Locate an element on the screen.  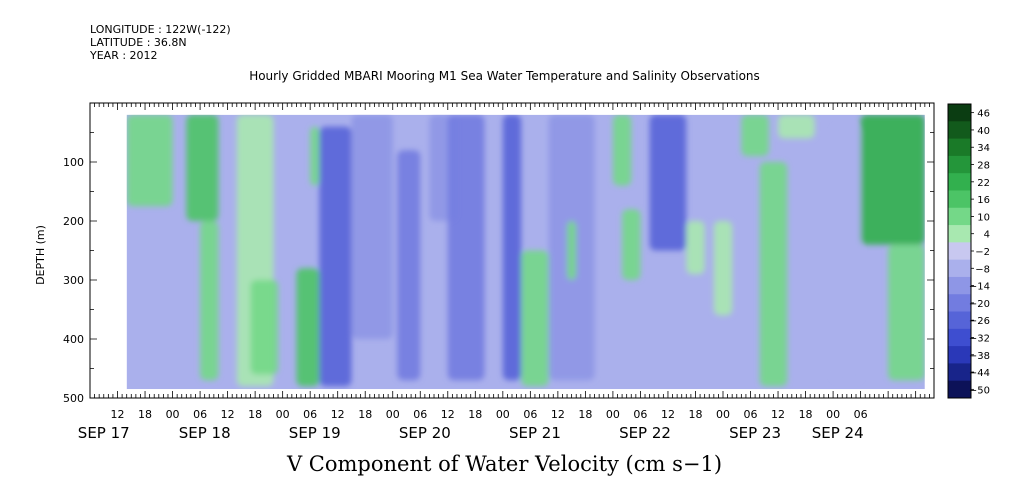
x-tick-label-14: 00 is located at coordinates (503, 414).